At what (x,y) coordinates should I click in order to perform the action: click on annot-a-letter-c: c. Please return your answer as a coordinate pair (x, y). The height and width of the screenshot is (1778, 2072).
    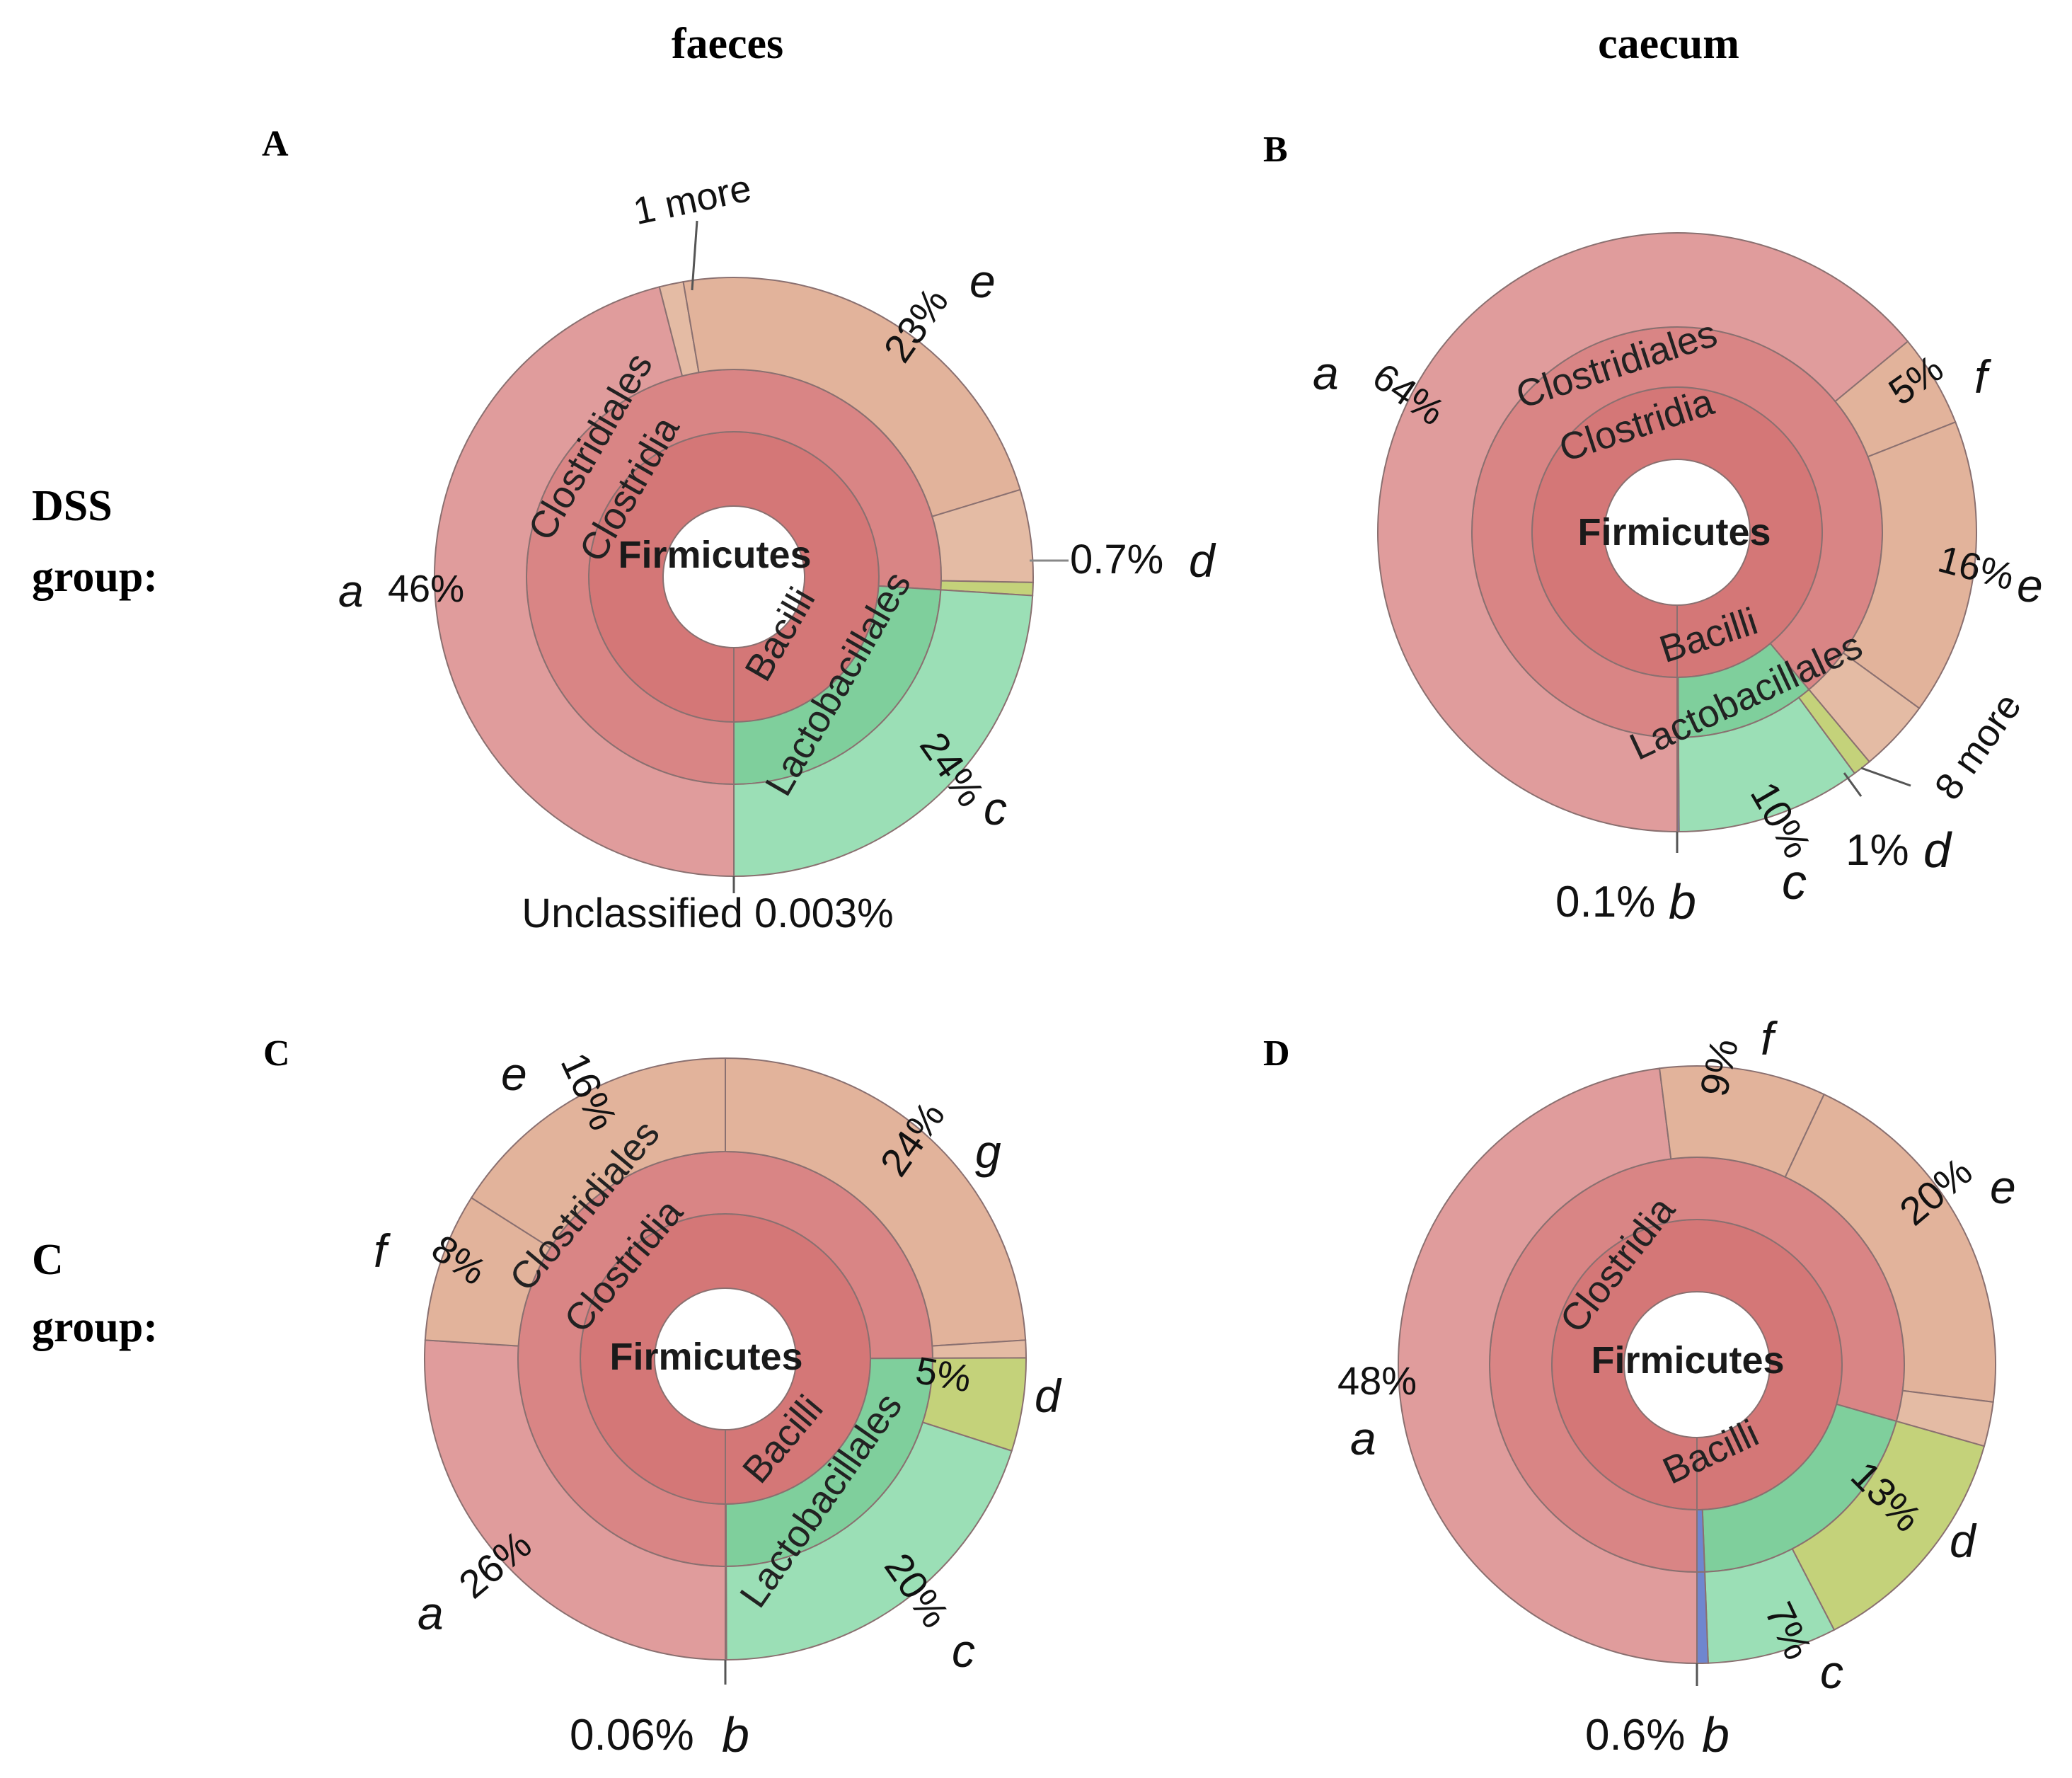
    Looking at the image, I should click on (995, 808).